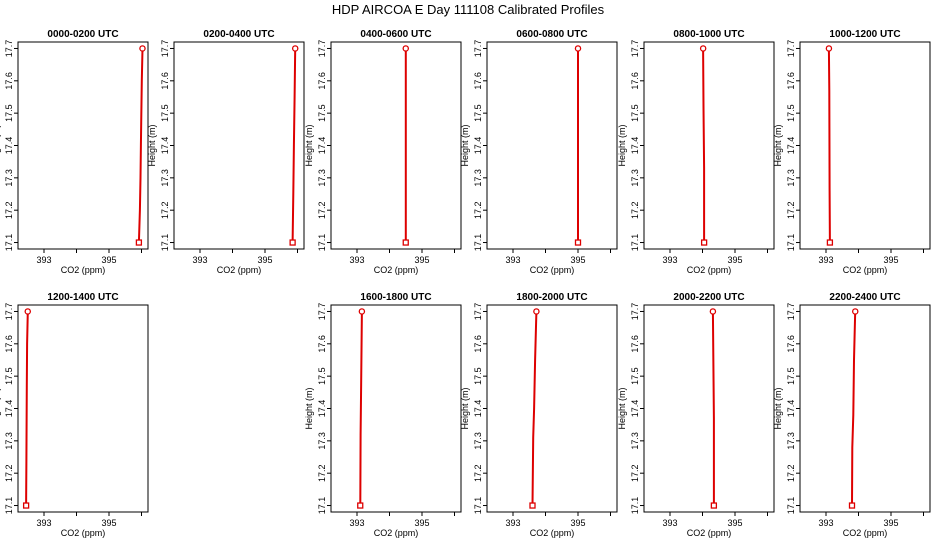  Describe the element at coordinates (395, 297) in the screenshot. I see `panel-title: 1600-1800 UTC` at that location.